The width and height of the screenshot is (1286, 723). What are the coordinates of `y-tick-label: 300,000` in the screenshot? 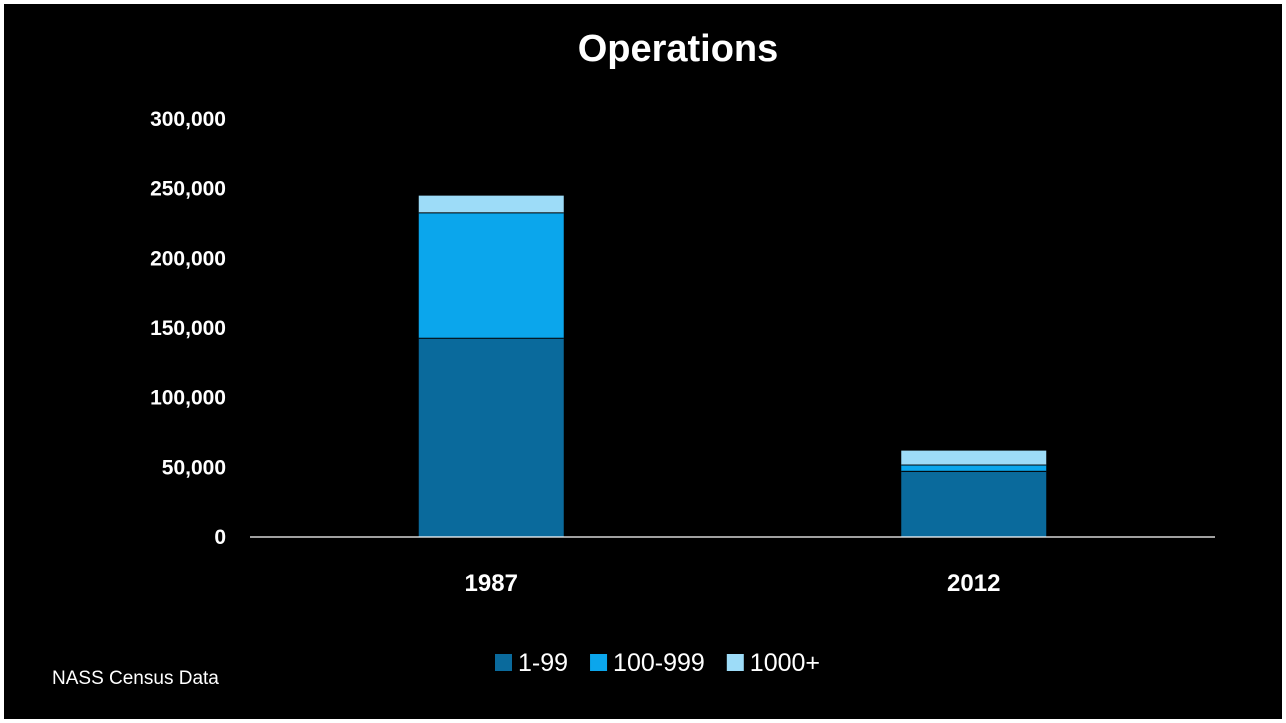 It's located at (188, 119).